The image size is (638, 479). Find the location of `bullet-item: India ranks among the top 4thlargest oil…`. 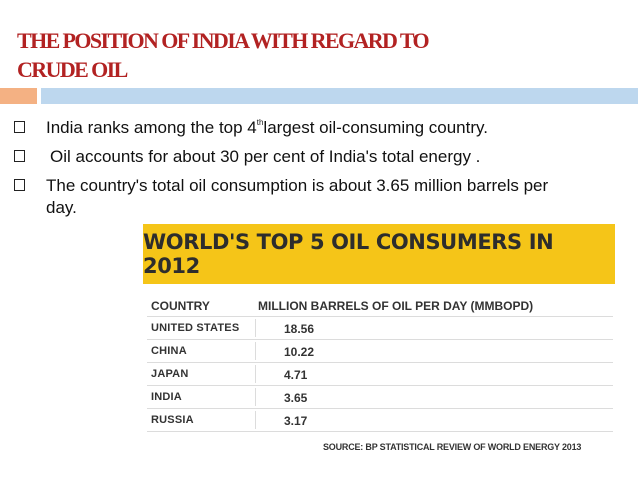

bullet-item: India ranks among the top 4thlargest oil… is located at coordinates (321, 128).